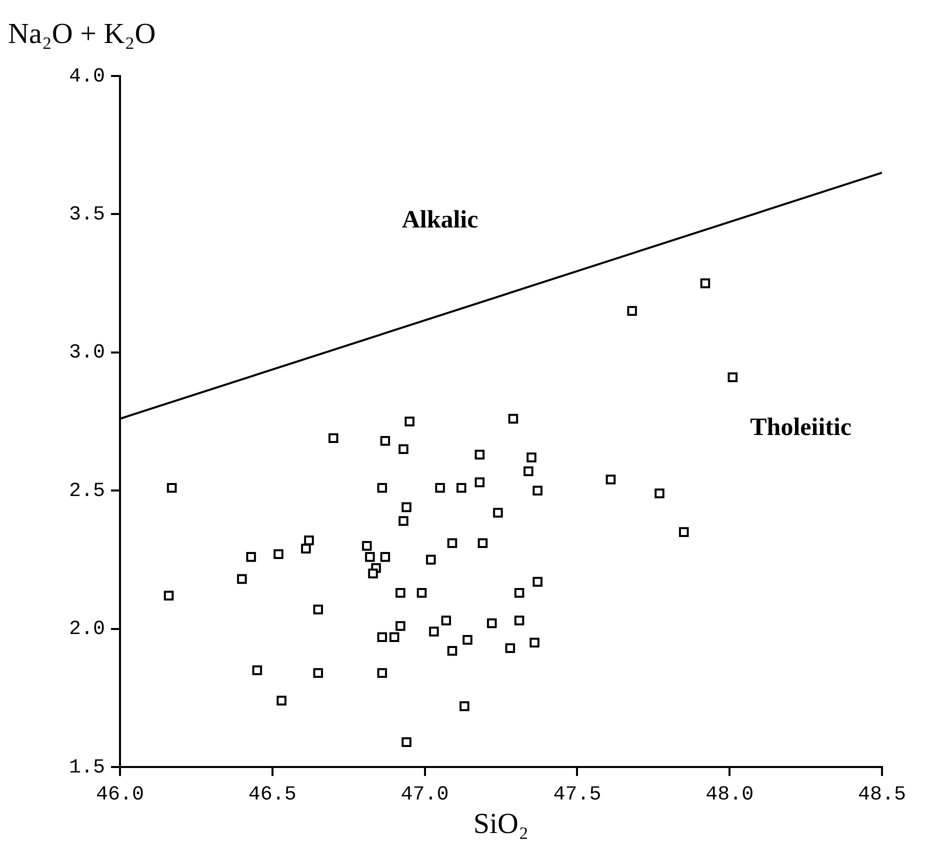 Image resolution: width=932 pixels, height=861 pixels. Describe the element at coordinates (86, 76) in the screenshot. I see `y-tick-label: 4.0` at that location.